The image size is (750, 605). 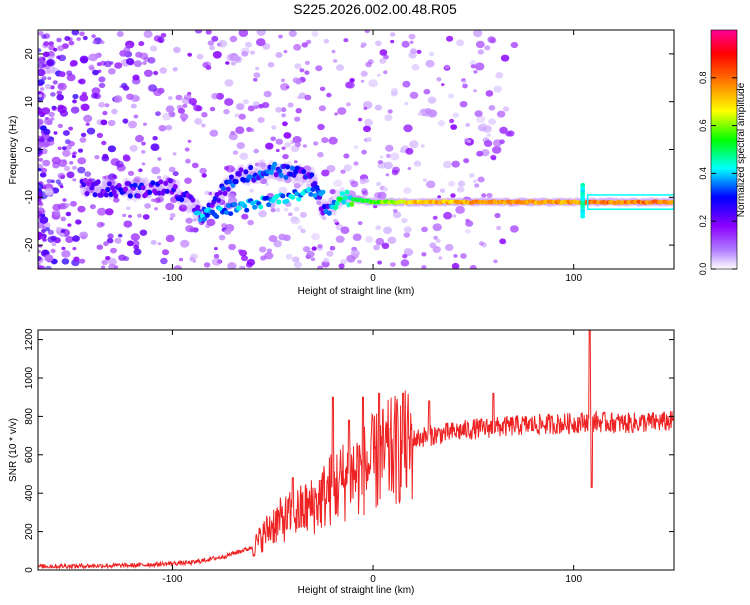 I want to click on trace-blip, so click(x=583, y=187).